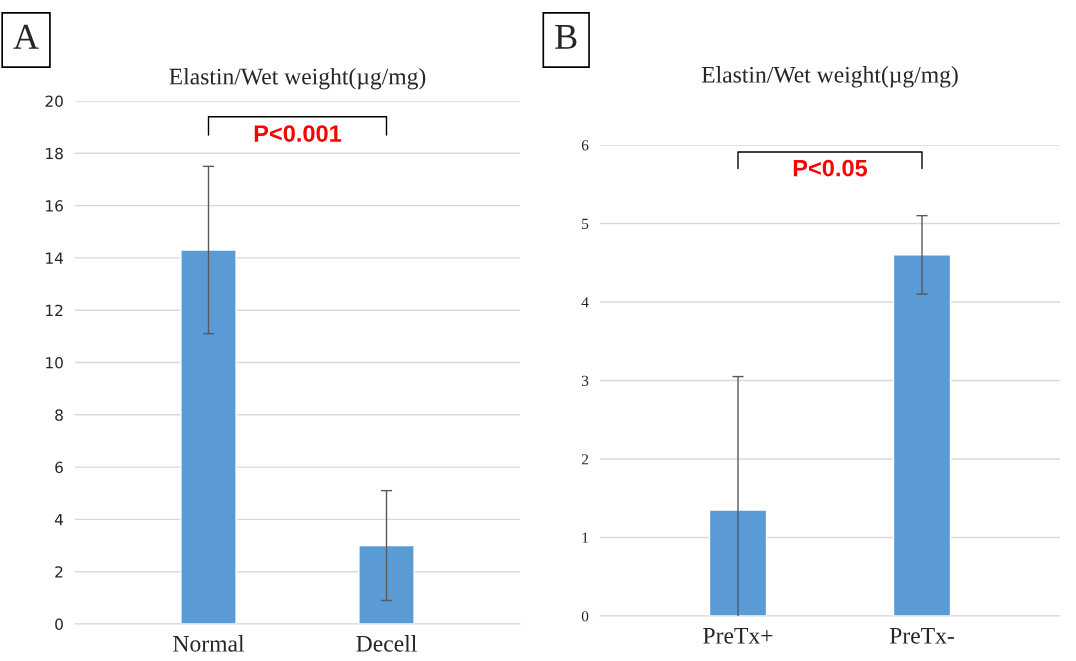  I want to click on text: B, so click(566, 37).